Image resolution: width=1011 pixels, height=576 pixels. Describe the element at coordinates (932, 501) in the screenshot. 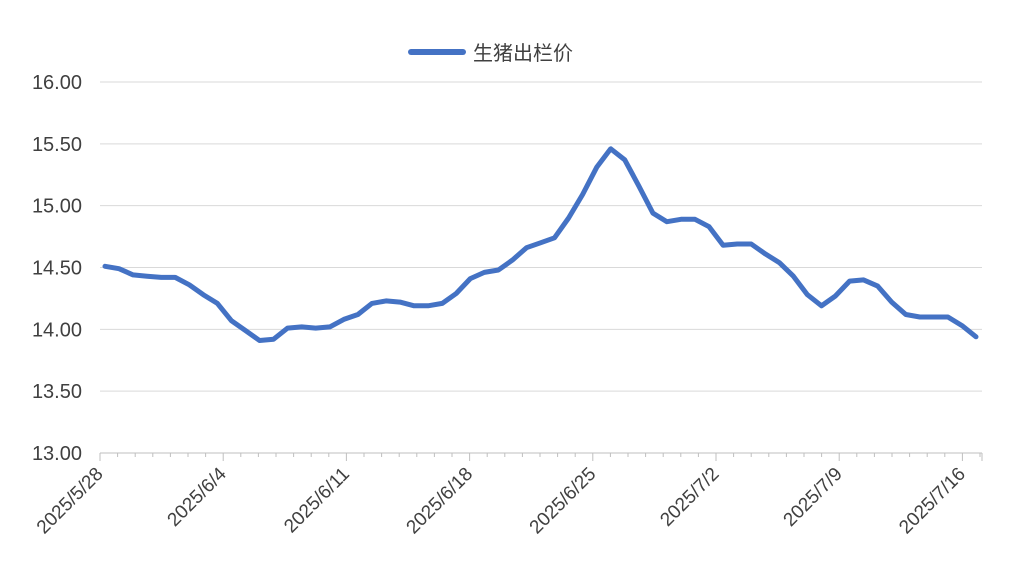

I see `x-tick-label: 2025/7/16` at that location.